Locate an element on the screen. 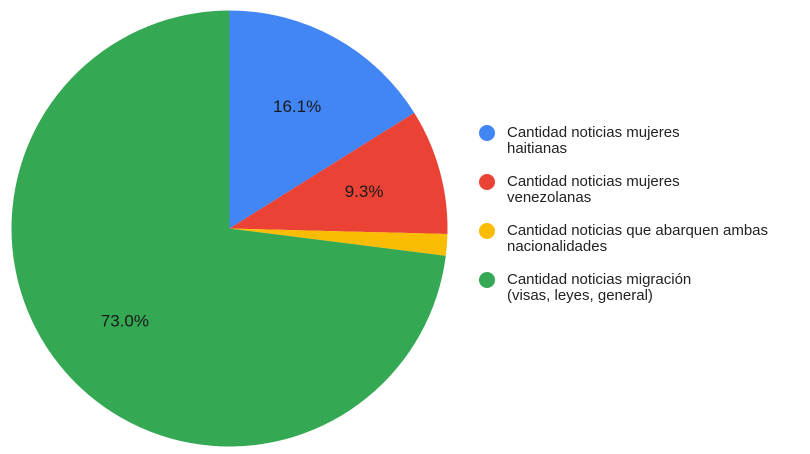  legend-label-1: Cantidad noticias mujeres haitianas is located at coordinates (593, 140).